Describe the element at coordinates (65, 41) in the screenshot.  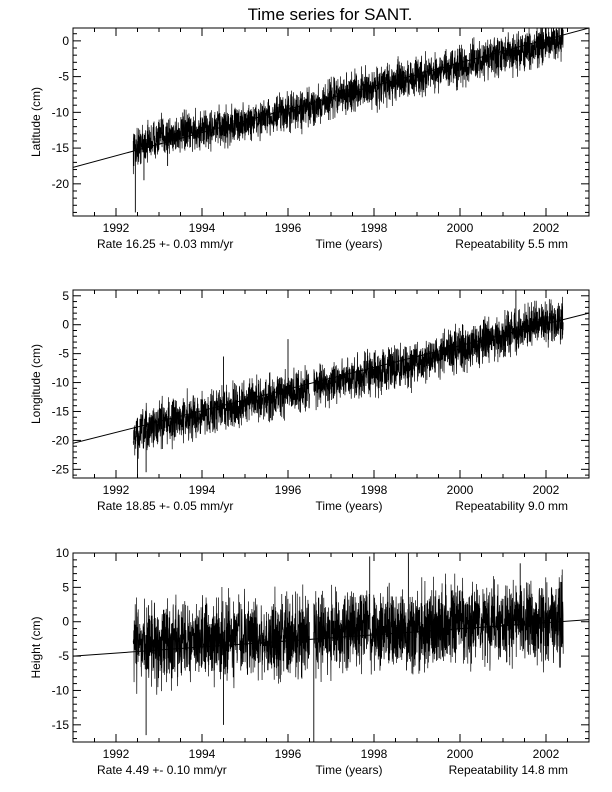
I see `latitude-ytick-label: 0` at that location.